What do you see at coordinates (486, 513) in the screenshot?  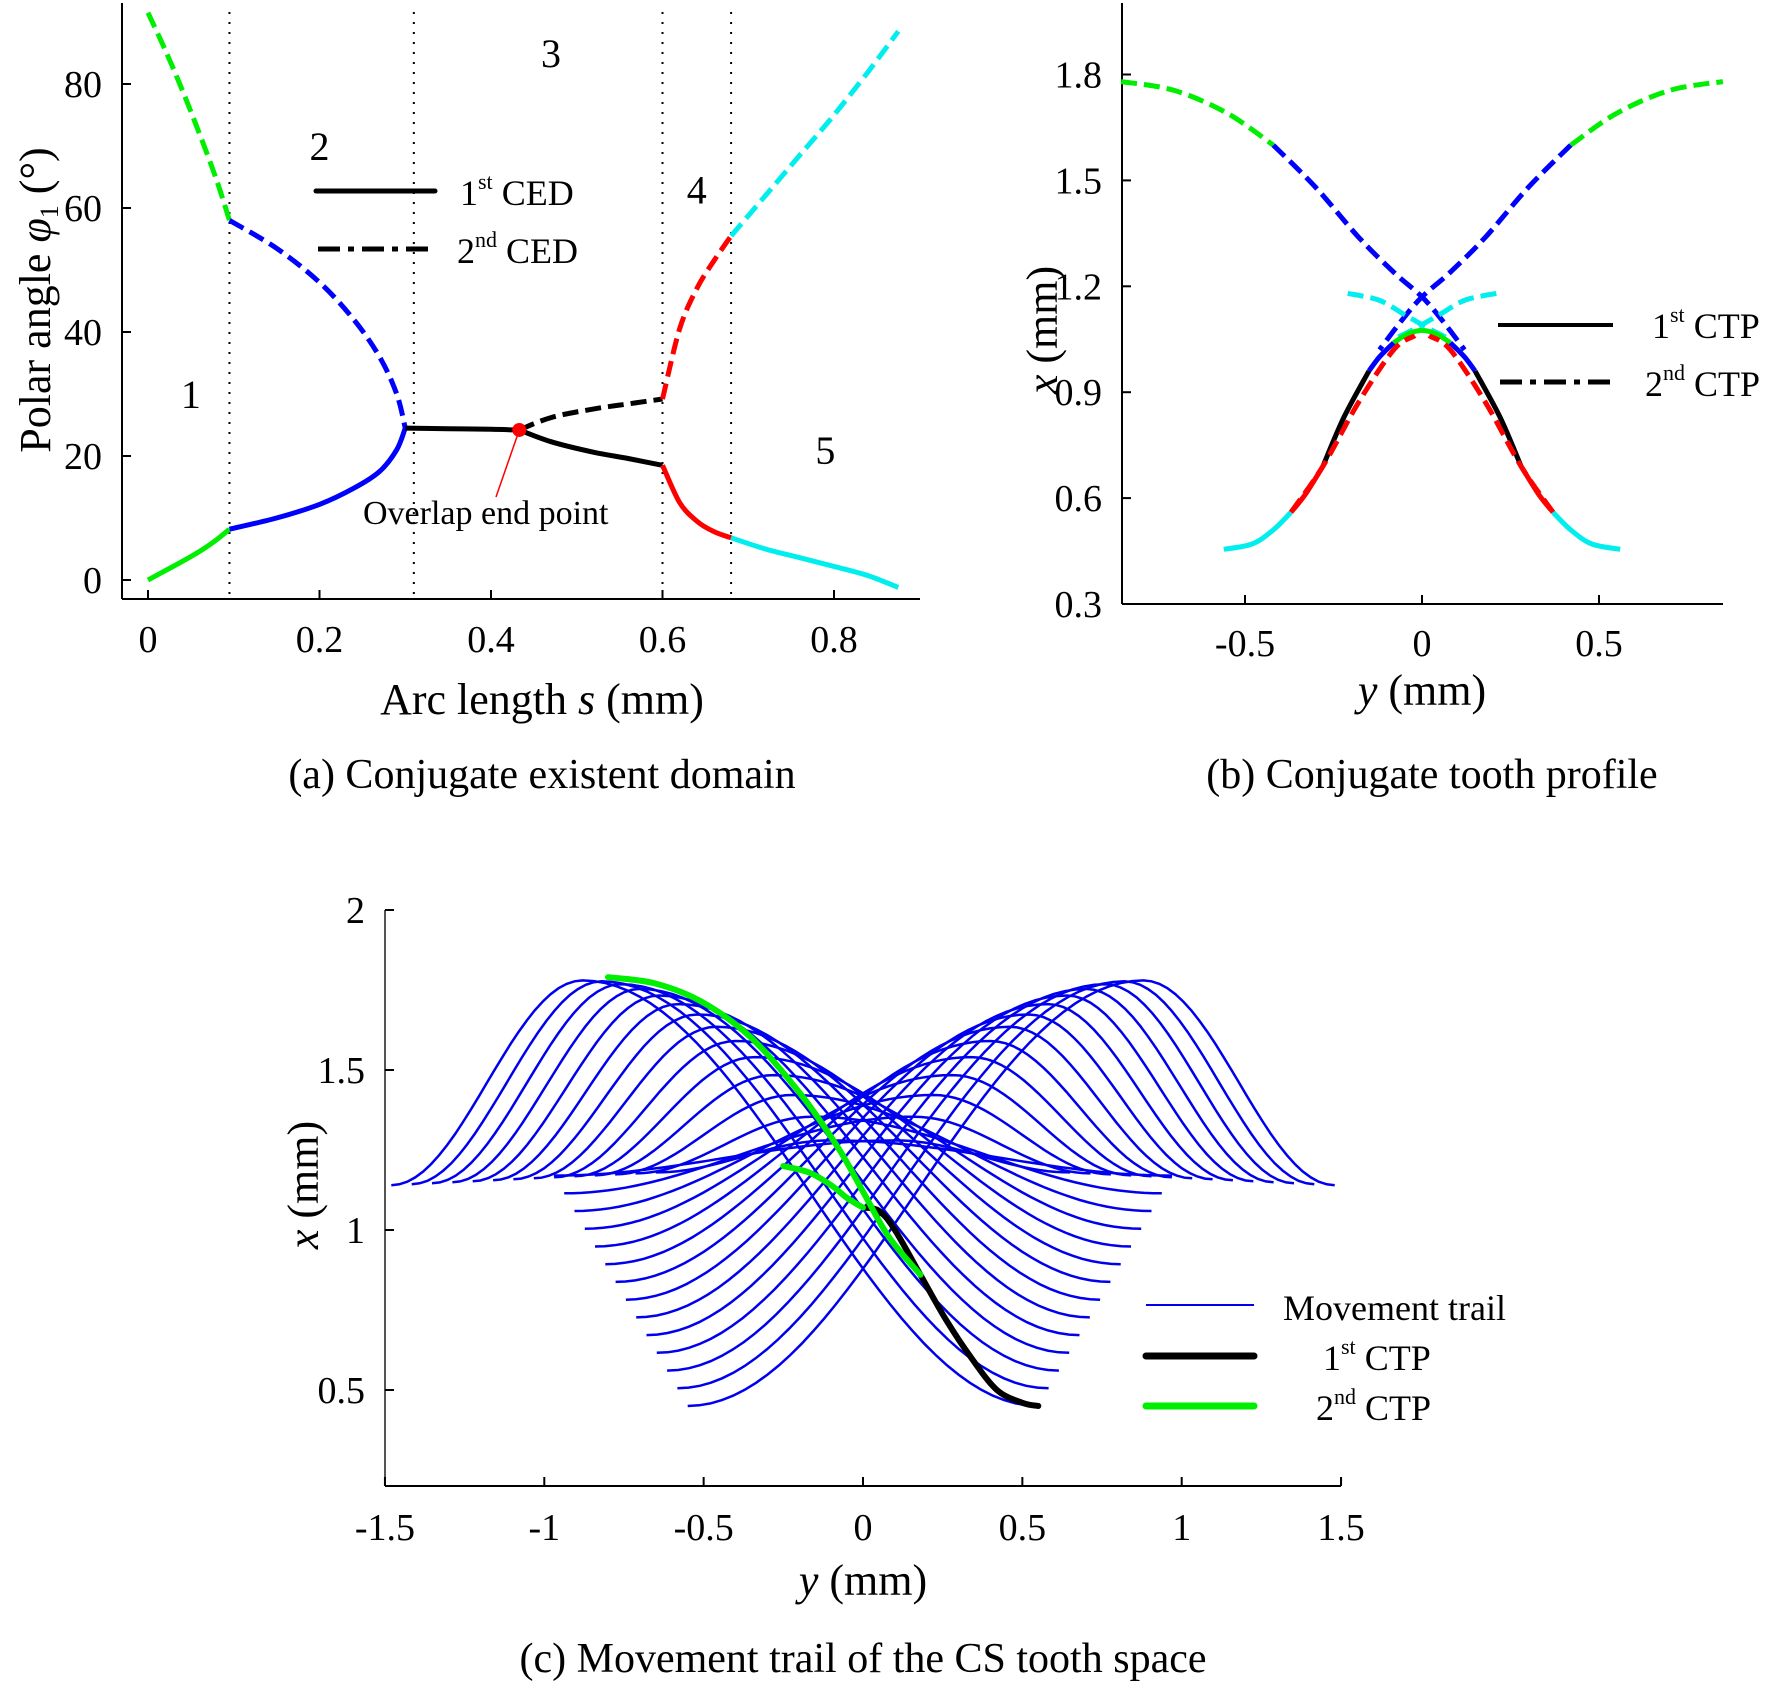 I see `annotation-label: Overlap end point` at bounding box center [486, 513].